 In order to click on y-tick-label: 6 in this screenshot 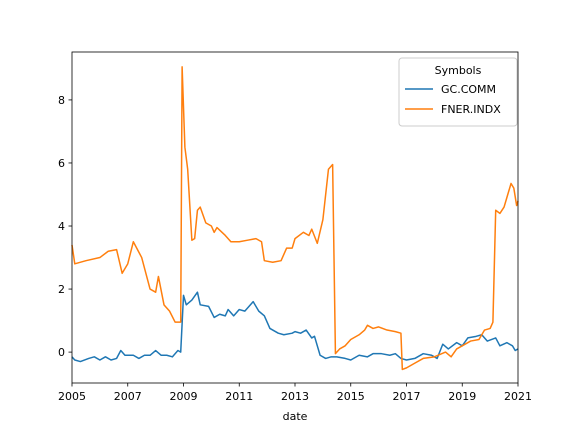, I will do `click(61, 163)`.